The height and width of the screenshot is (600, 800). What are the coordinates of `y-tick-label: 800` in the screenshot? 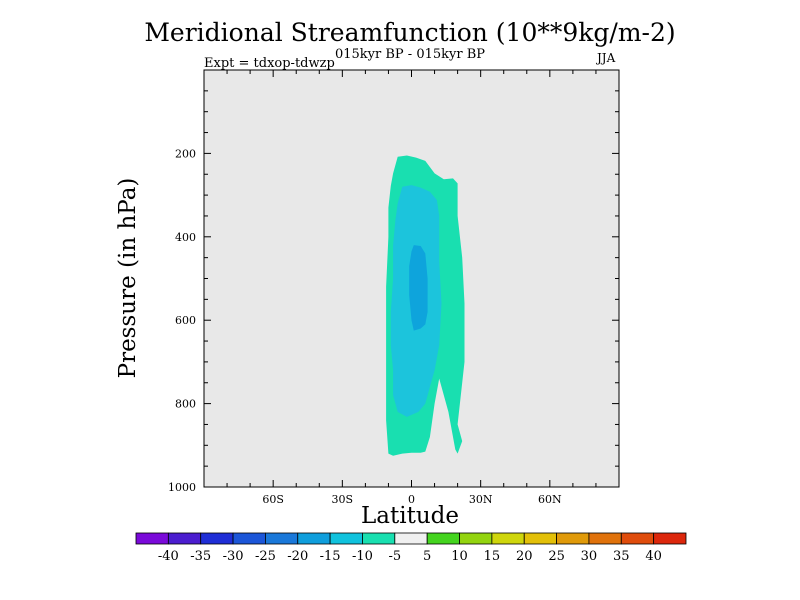 It's located at (185, 404).